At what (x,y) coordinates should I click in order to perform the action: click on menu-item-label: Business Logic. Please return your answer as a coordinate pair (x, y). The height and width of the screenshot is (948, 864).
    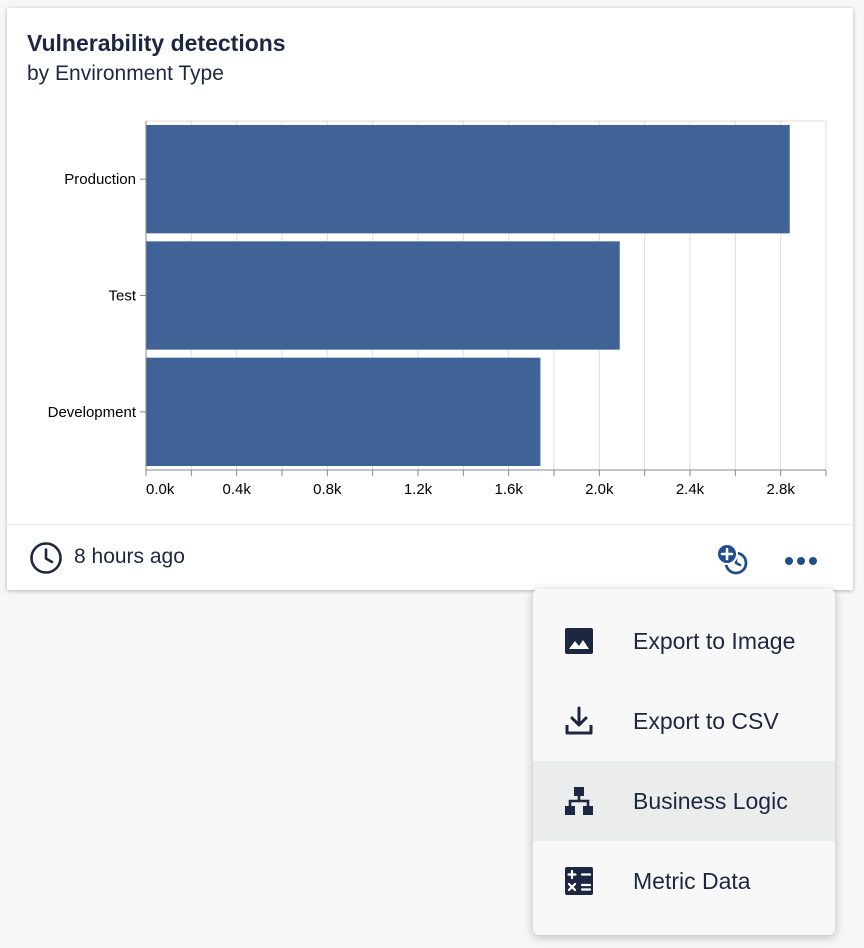
    Looking at the image, I should click on (710, 801).